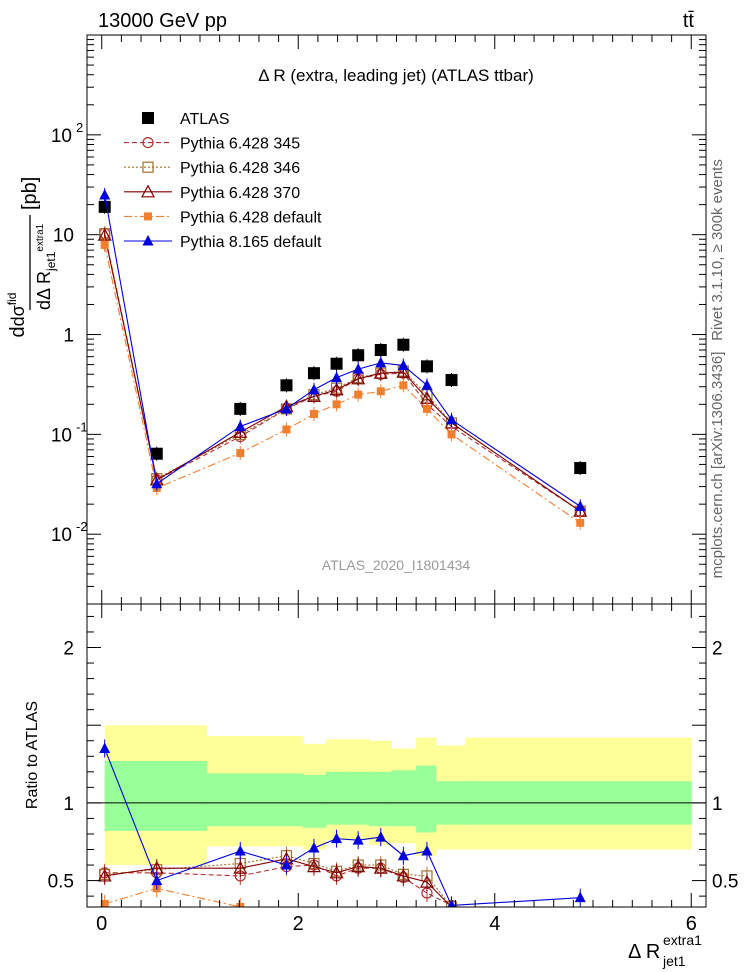 This screenshot has height=972, width=746. I want to click on legend-label: ATLAS, so click(205, 119).